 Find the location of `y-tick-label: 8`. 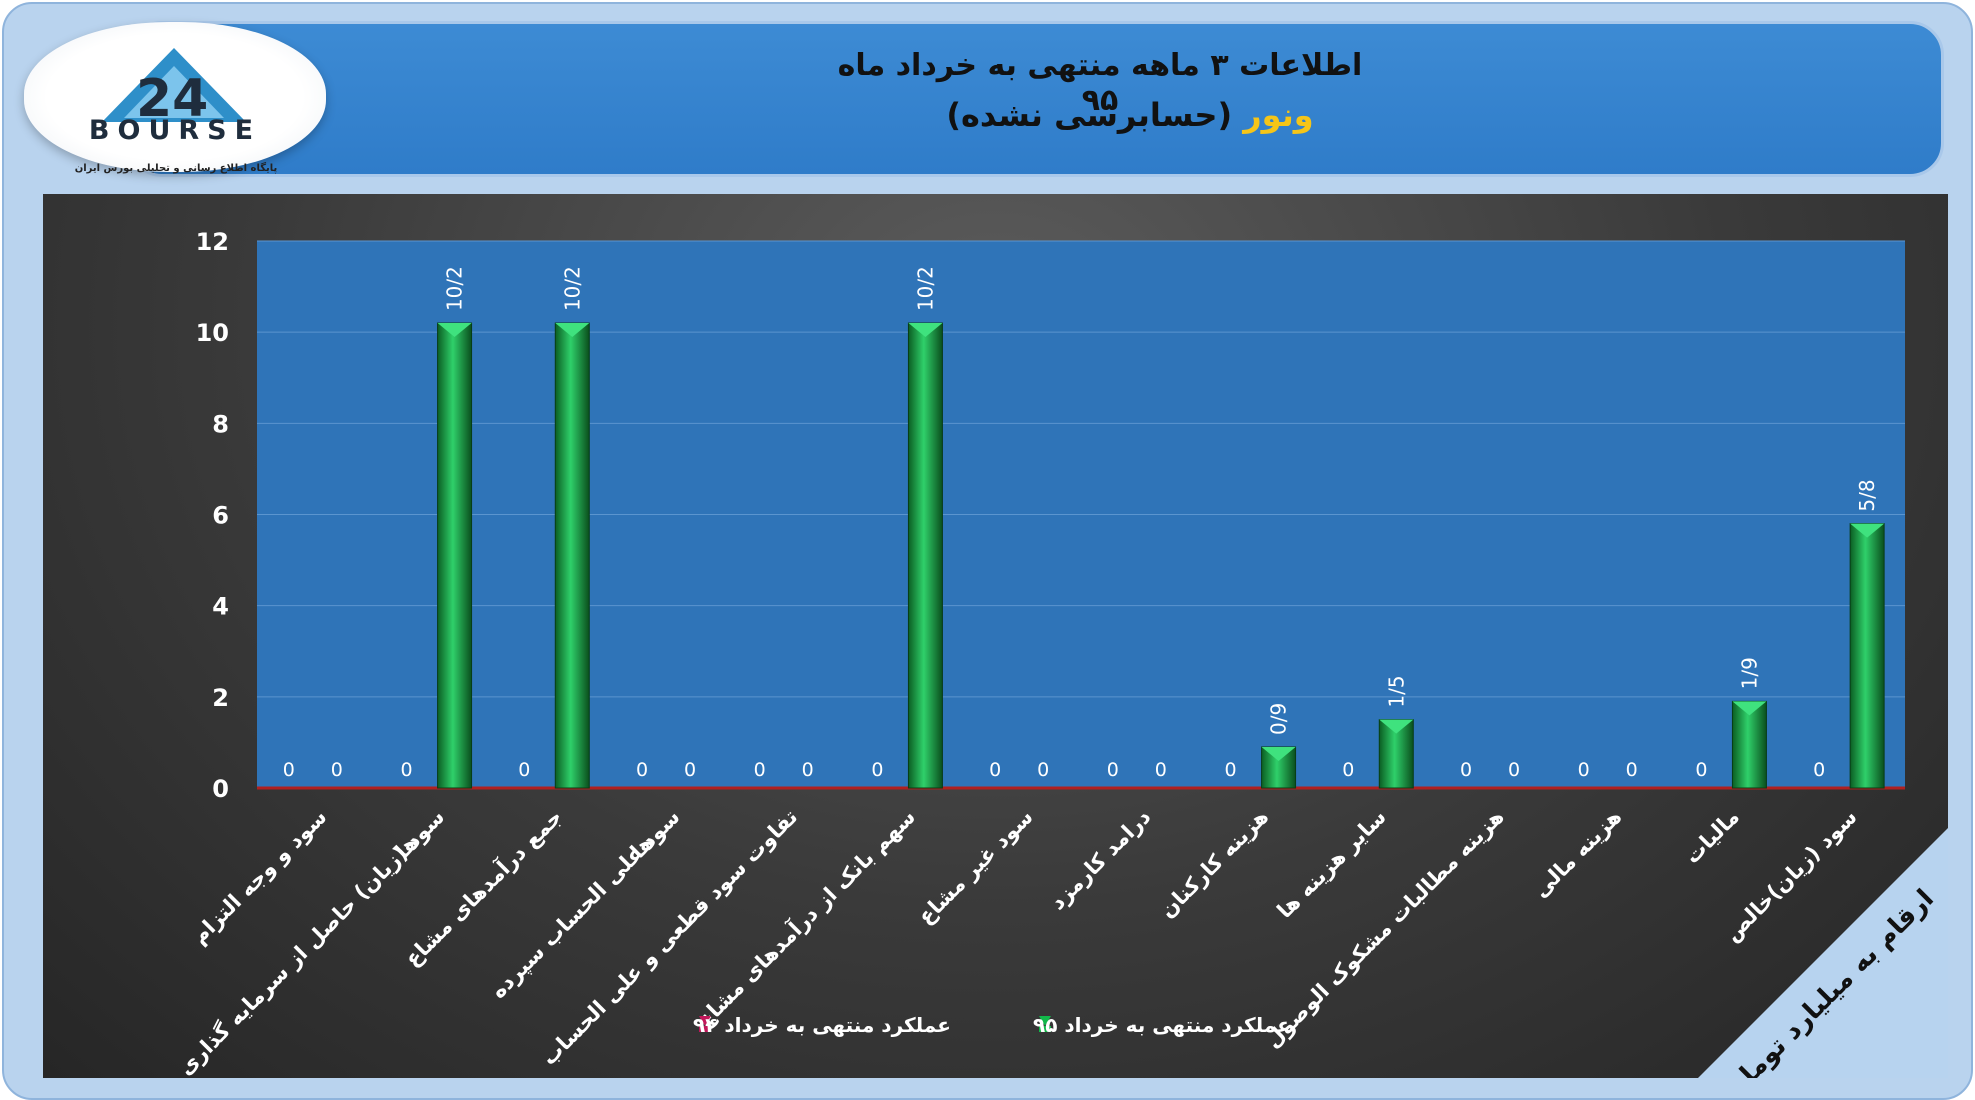

y-tick-label: 8 is located at coordinates (220, 424).